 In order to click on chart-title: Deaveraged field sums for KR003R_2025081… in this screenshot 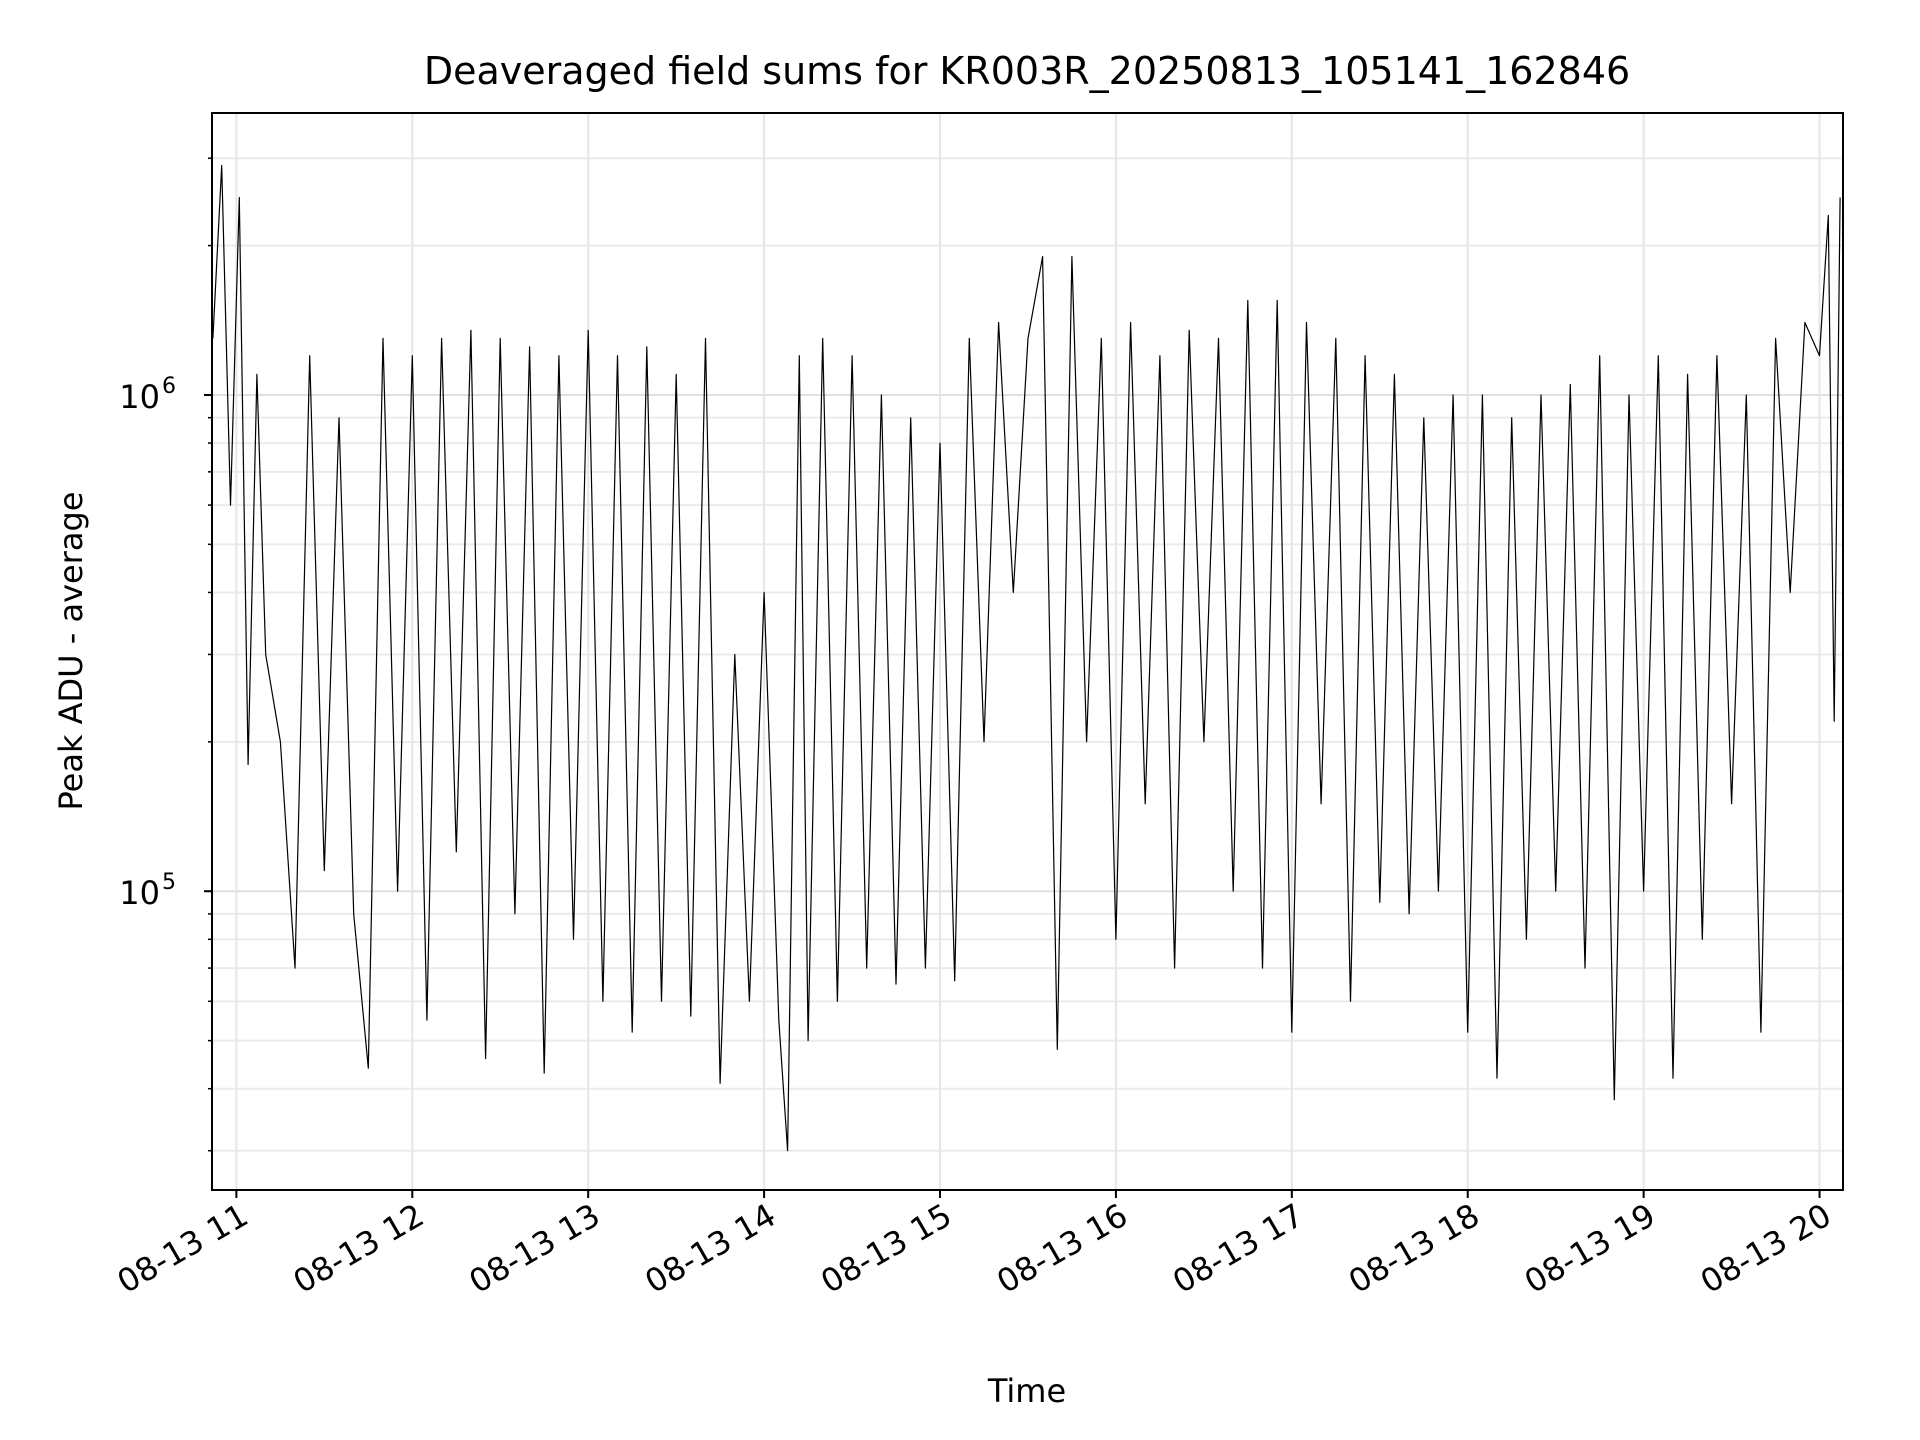, I will do `click(1027, 71)`.